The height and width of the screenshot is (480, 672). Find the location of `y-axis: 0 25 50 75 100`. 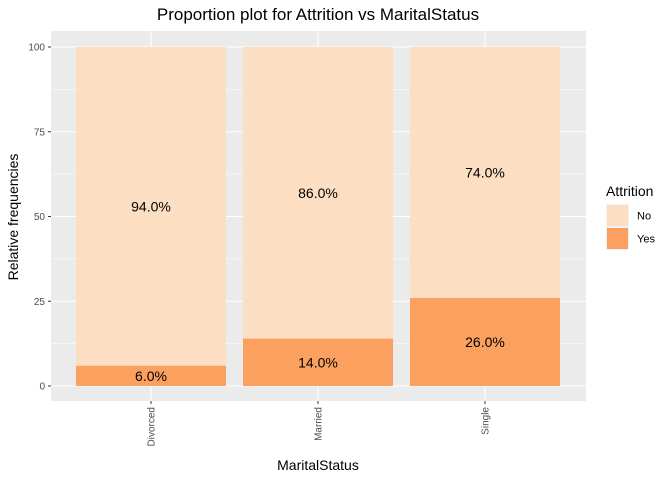

y-axis: 0 25 50 75 100 is located at coordinates (39, 218).